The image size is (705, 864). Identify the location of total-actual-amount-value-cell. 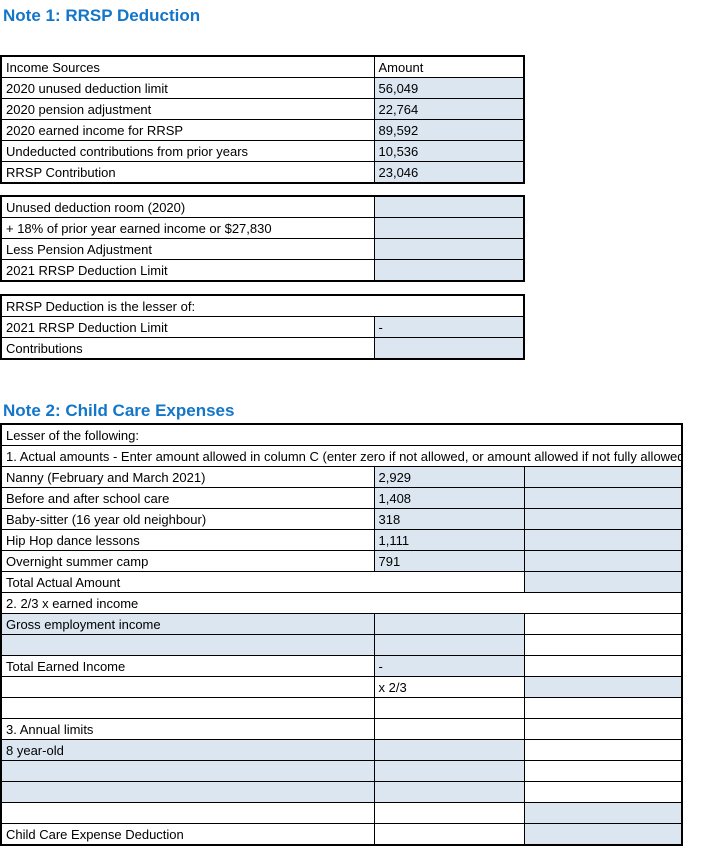
(603, 582).